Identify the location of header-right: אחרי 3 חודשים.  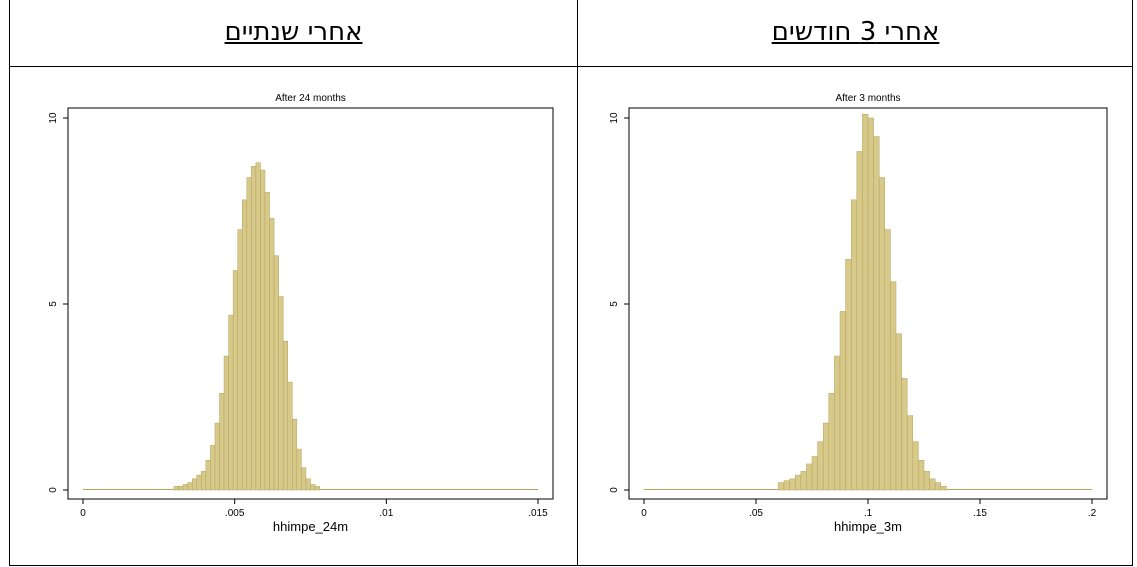
(855, 32).